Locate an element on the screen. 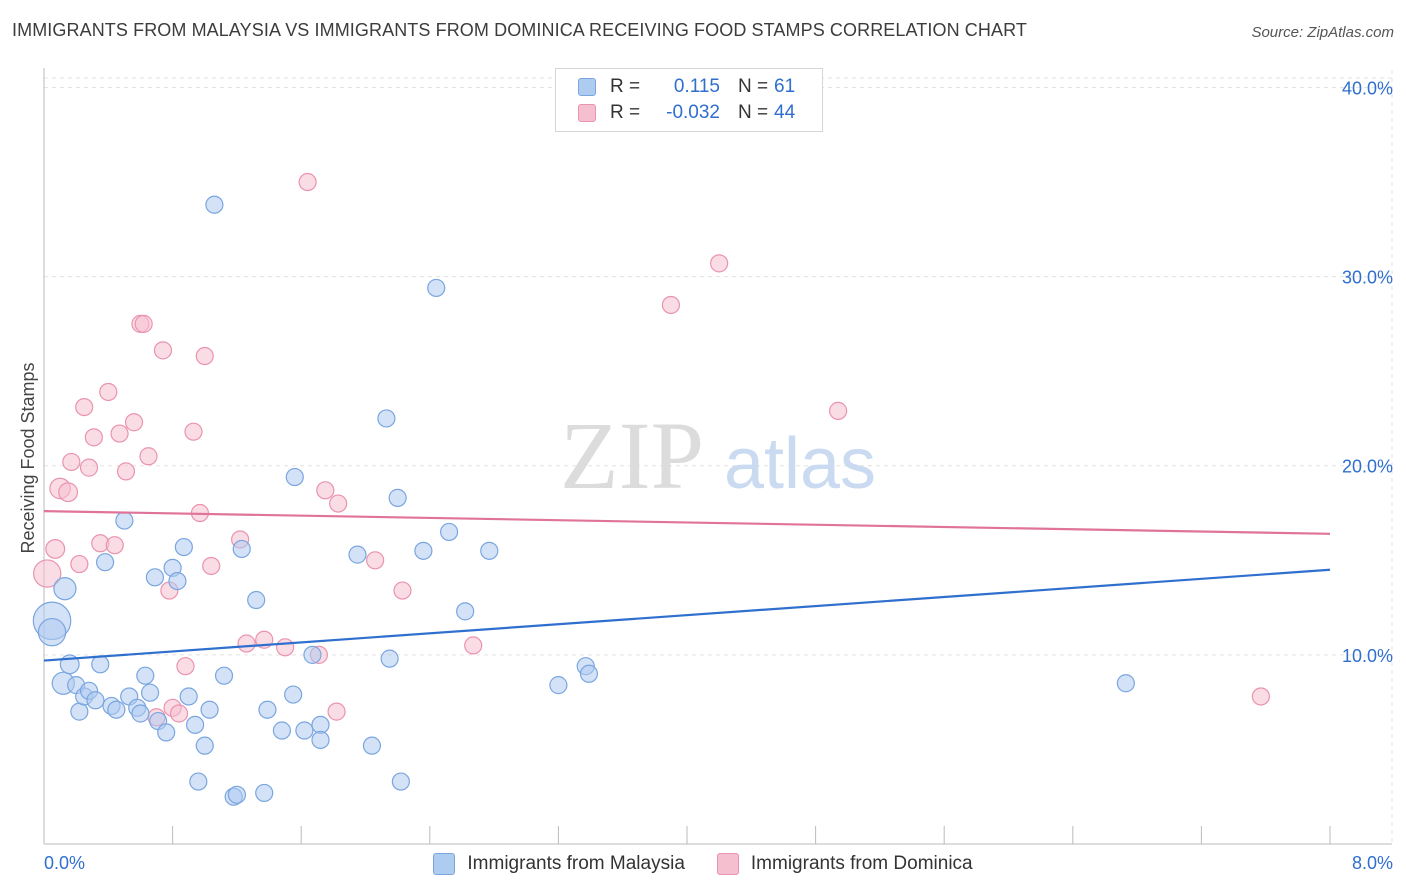  series-swatch-dominica is located at coordinates (727, 864).